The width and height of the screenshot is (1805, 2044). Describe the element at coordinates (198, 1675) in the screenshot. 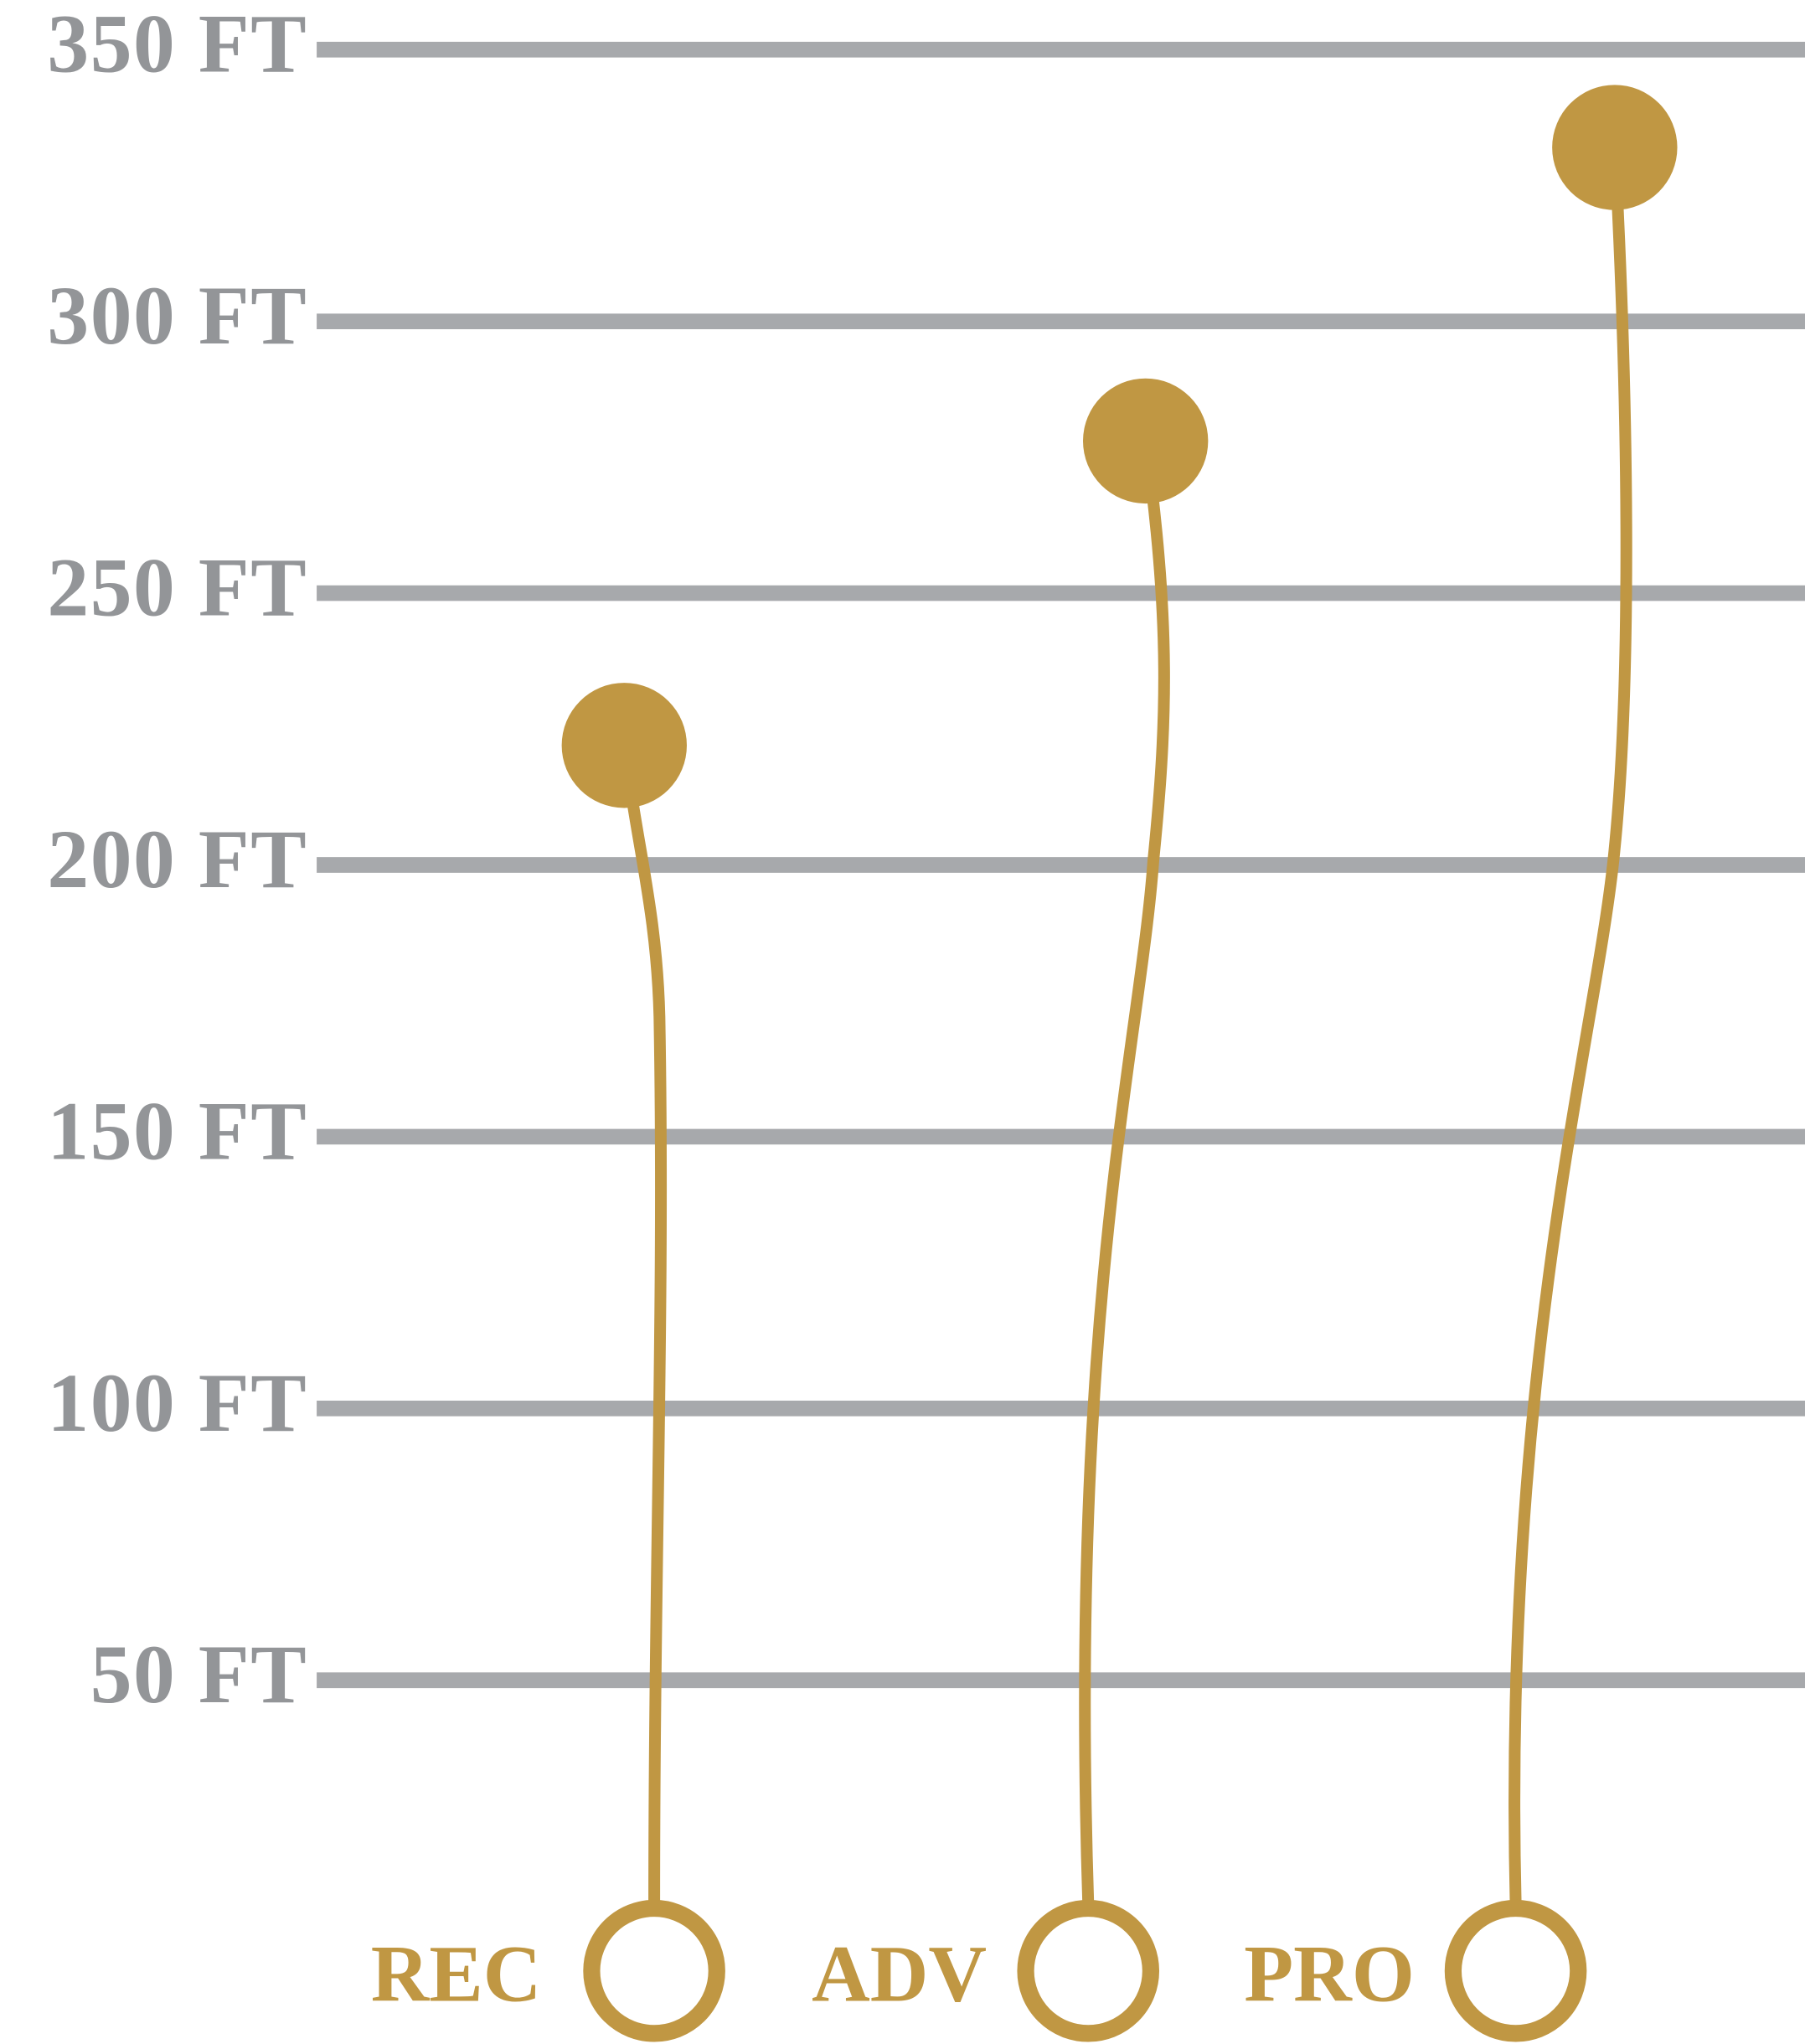

I see `y-tick-label: 50 FT` at that location.